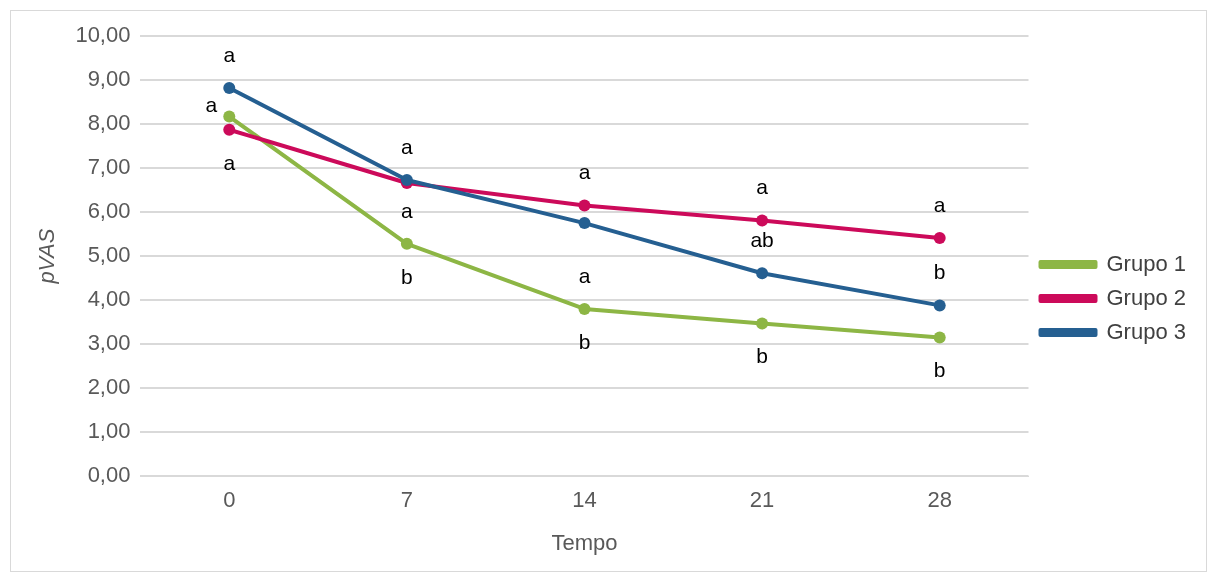 This screenshot has height=578, width=1215. Describe the element at coordinates (109, 431) in the screenshot. I see `y-tick-label: 1,00` at that location.